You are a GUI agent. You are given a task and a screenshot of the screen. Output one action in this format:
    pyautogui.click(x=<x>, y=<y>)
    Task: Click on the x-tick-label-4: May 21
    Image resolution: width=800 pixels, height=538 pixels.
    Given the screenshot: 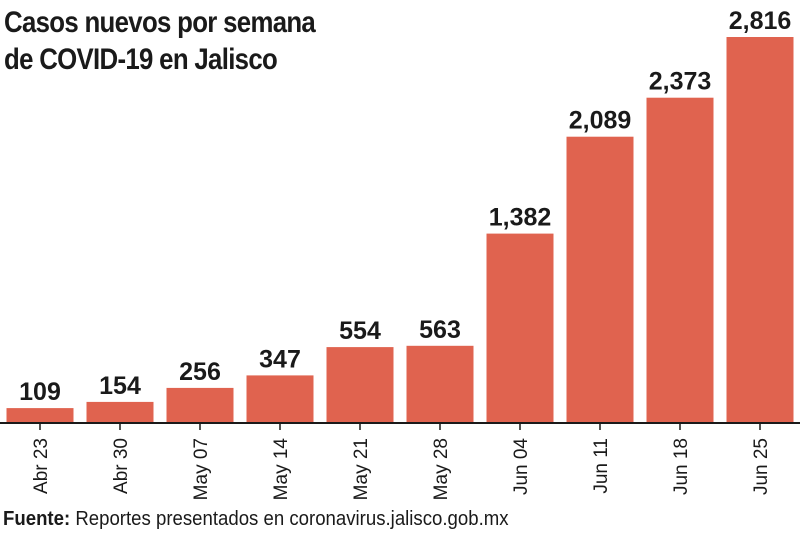 What is the action you would take?
    pyautogui.click(x=361, y=469)
    